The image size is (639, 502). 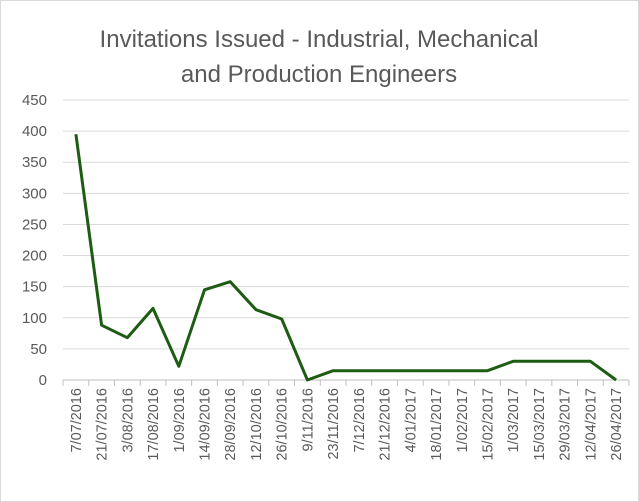 I want to click on x-tick-label: 1/02/2017, so click(x=463, y=420).